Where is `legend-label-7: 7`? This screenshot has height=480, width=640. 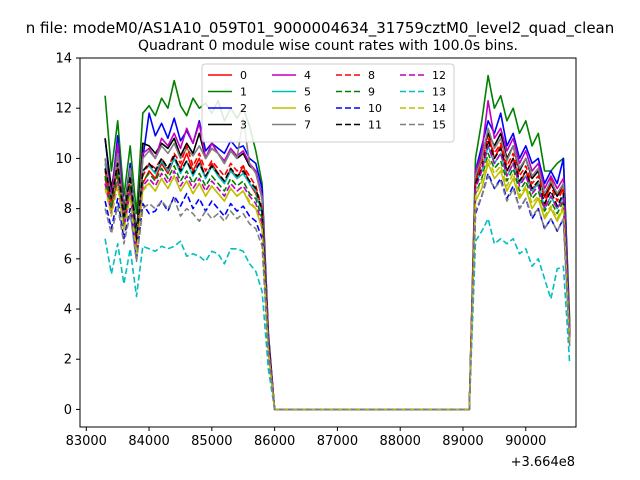 legend-label-7: 7 is located at coordinates (307, 125).